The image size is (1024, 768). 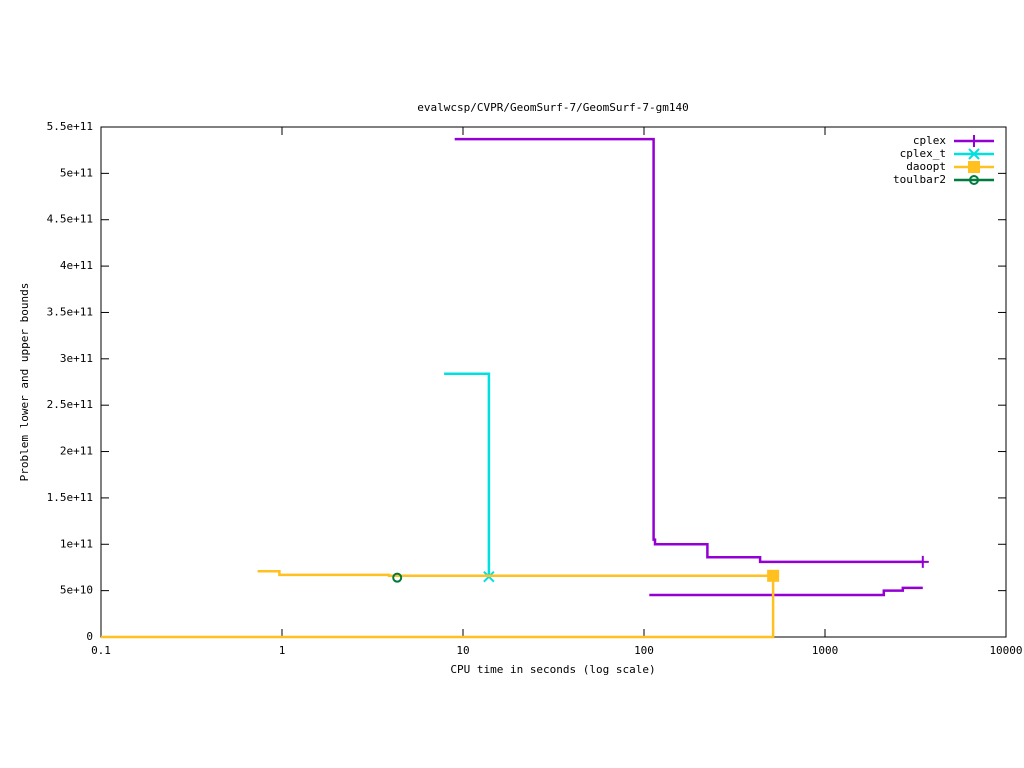 I want to click on x-tick-label: 10000, so click(x=1005, y=650).